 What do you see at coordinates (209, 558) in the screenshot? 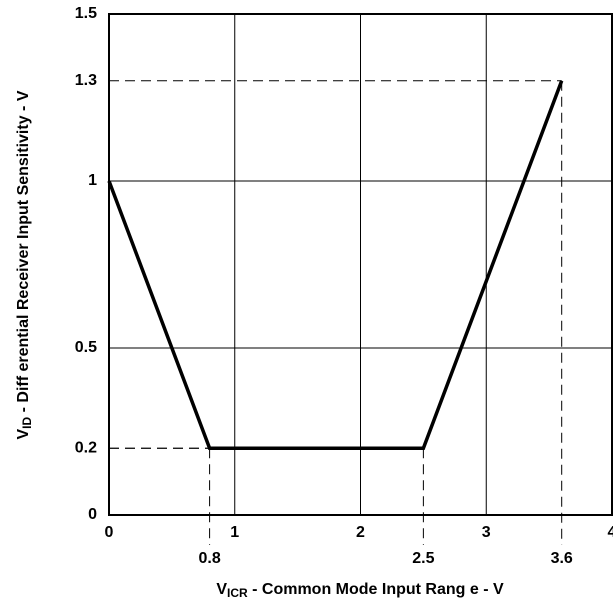
I see `x-tick-label: 0.8` at bounding box center [209, 558].